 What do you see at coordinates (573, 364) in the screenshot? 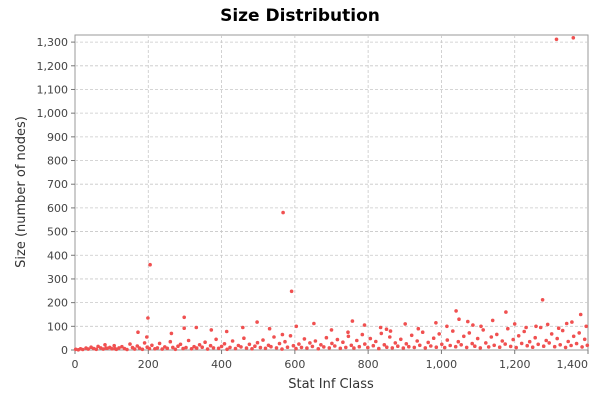
I see `x-tick-label: 1,400` at bounding box center [573, 364].